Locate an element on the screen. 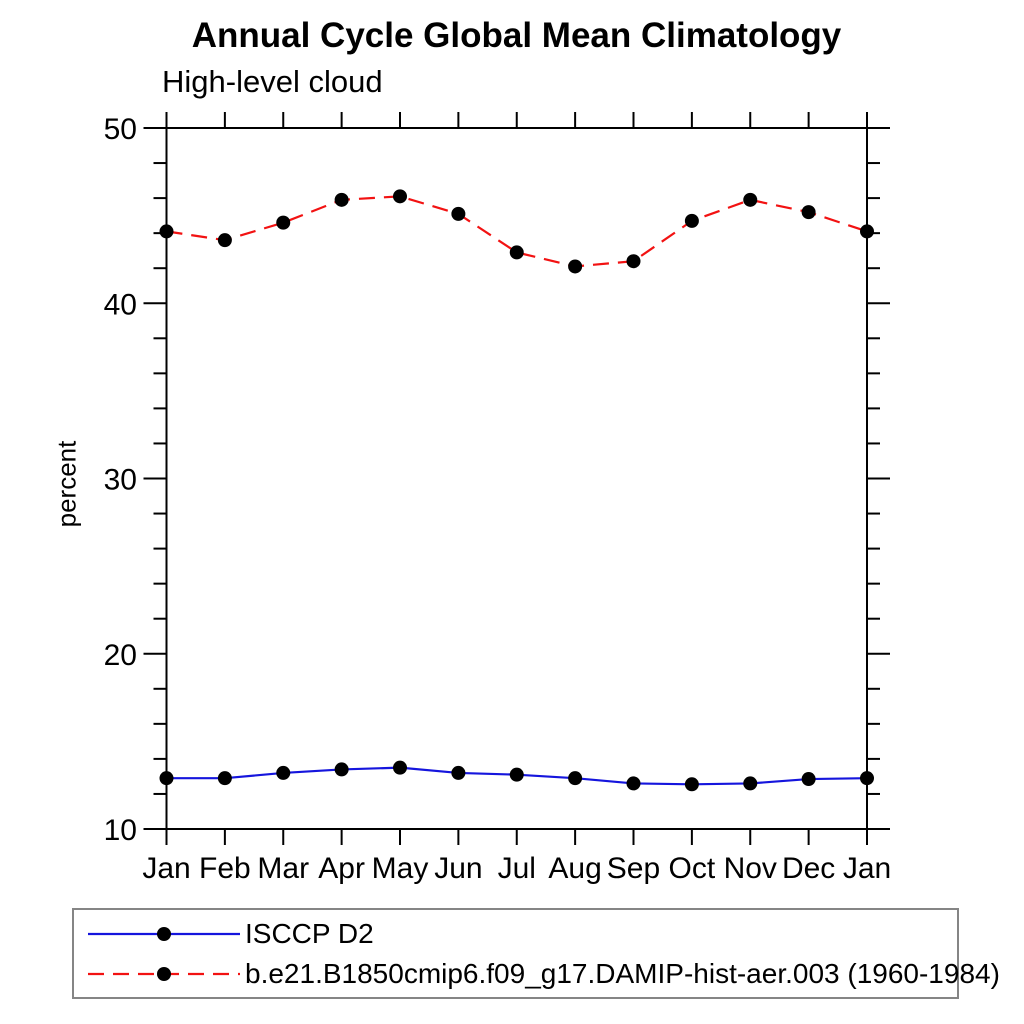 The height and width of the screenshot is (1024, 1024). svg-text: 30 is located at coordinates (120, 480).